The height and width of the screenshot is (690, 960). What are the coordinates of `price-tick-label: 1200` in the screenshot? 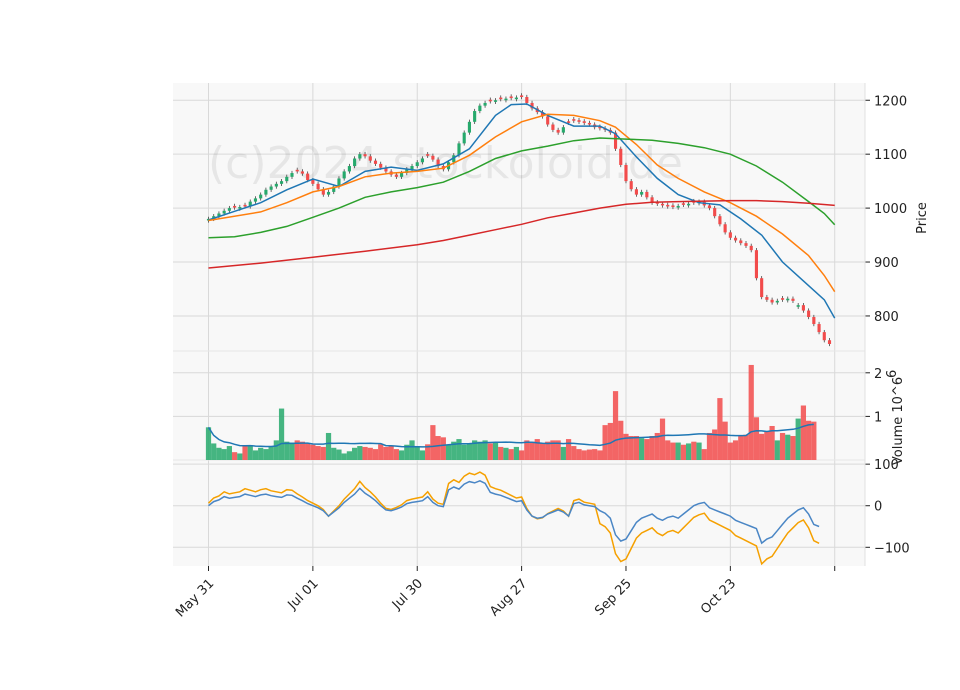 It's located at (890, 101).